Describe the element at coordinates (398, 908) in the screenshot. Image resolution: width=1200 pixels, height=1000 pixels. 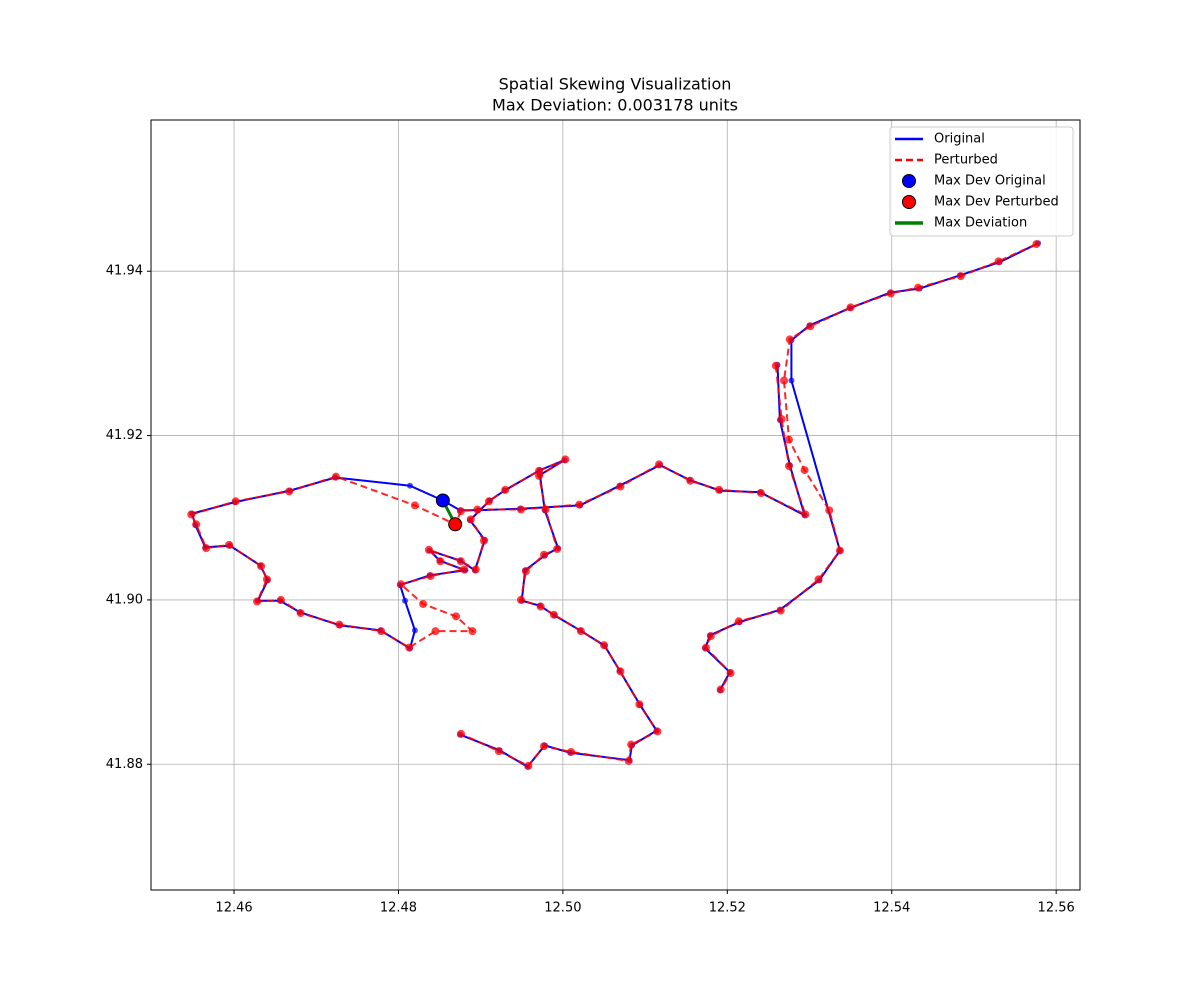
I see `x-tick-label: 12.48` at that location.